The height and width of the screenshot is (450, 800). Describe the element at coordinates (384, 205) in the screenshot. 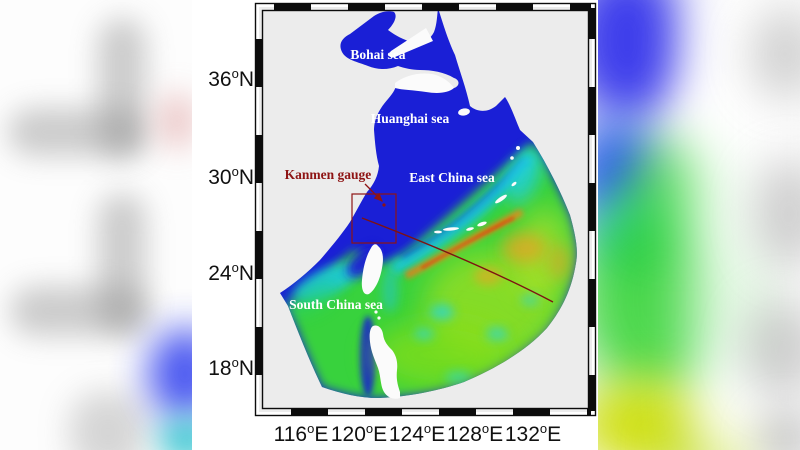

I see `kanmen-gauge-marker` at that location.